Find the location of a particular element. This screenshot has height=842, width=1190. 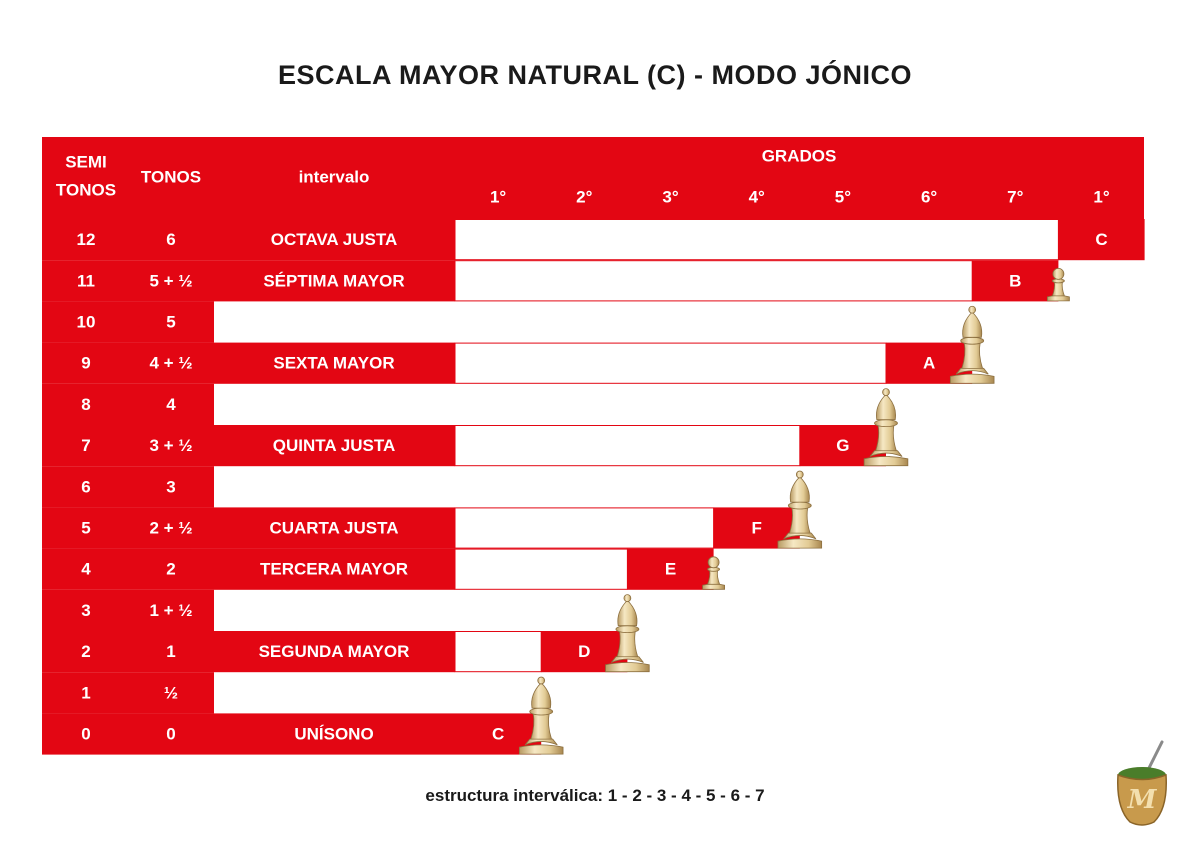

row-semitones: 0 is located at coordinates (85, 733).